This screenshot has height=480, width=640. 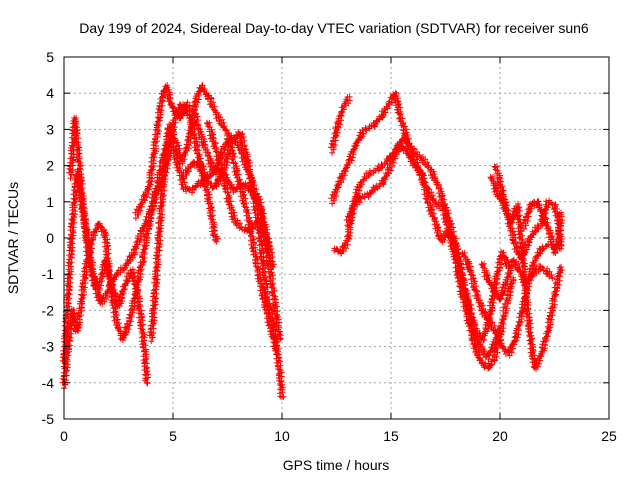 What do you see at coordinates (282, 436) in the screenshot?
I see `x-tick-label: 10` at bounding box center [282, 436].